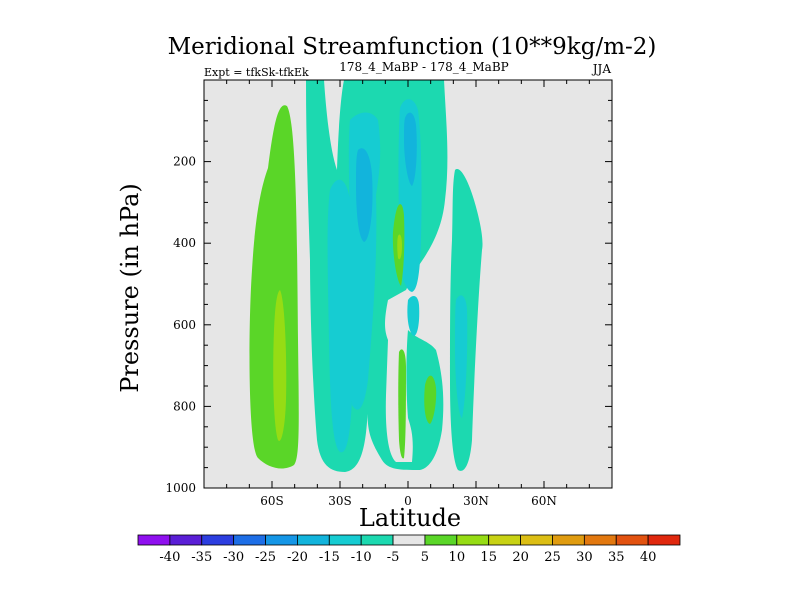  I want to click on contour-positive-10-eq-upper, so click(399, 247).